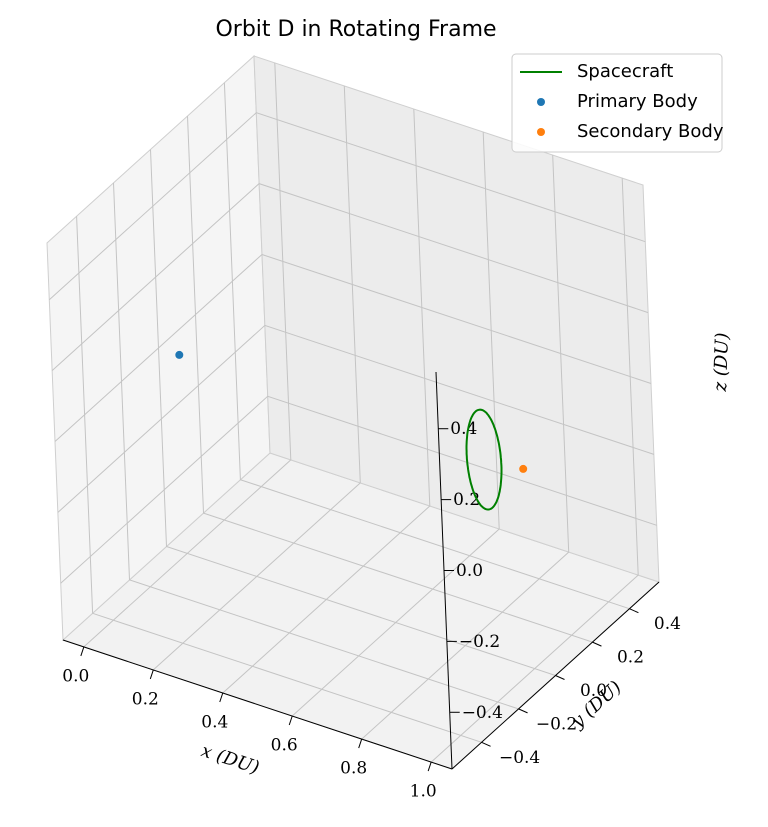 Image resolution: width=768 pixels, height=827 pixels. What do you see at coordinates (667, 624) in the screenshot?
I see `y-tick-label: 0.4` at bounding box center [667, 624].